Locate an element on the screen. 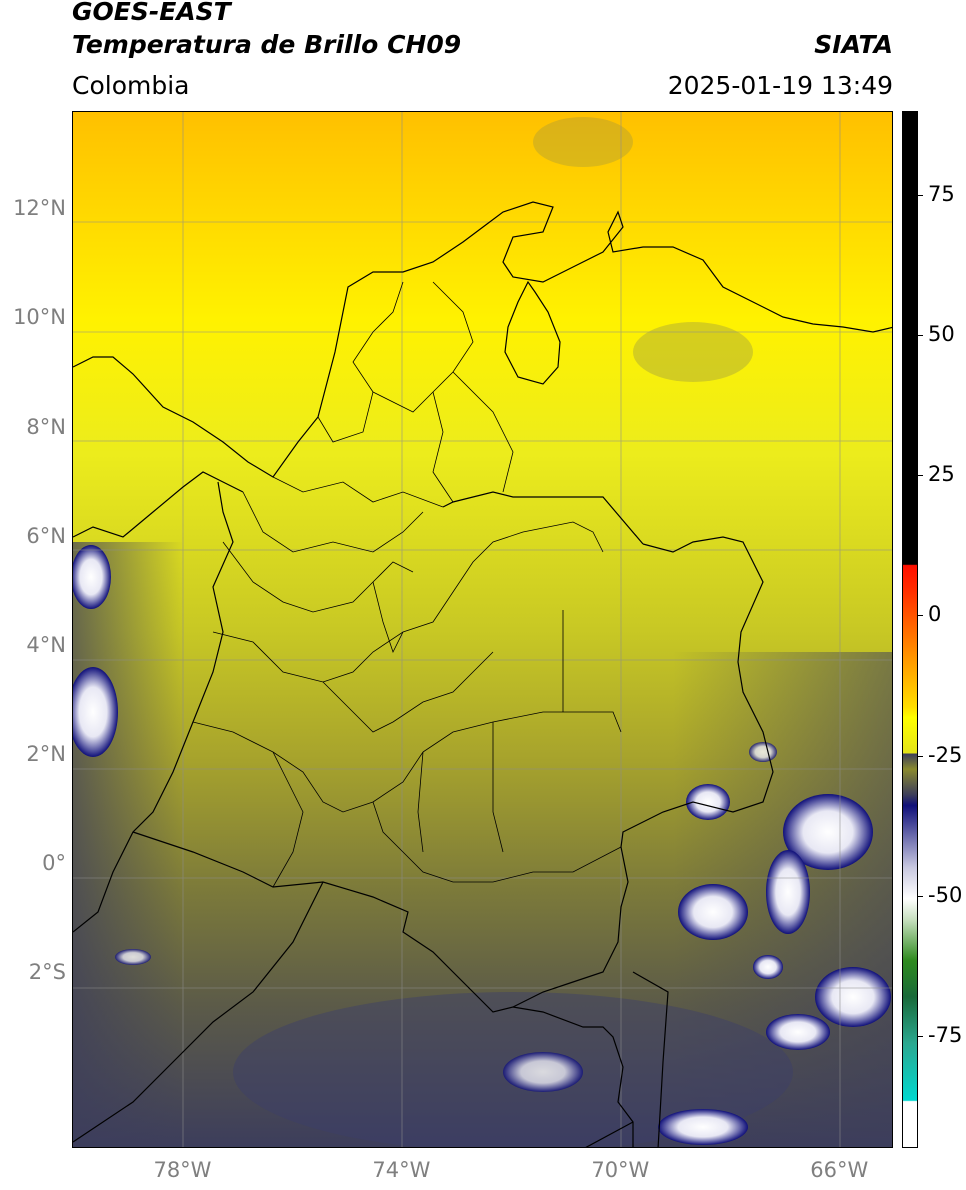 Image resolution: width=966 pixels, height=1190 pixels. caribbean-cloud-patch is located at coordinates (583, 142).